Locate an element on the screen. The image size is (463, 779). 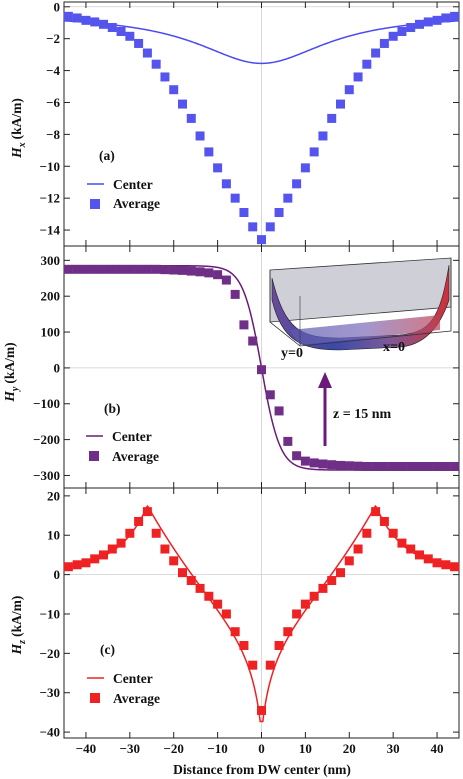
hx-legend-average-swatch is located at coordinates (95, 204).